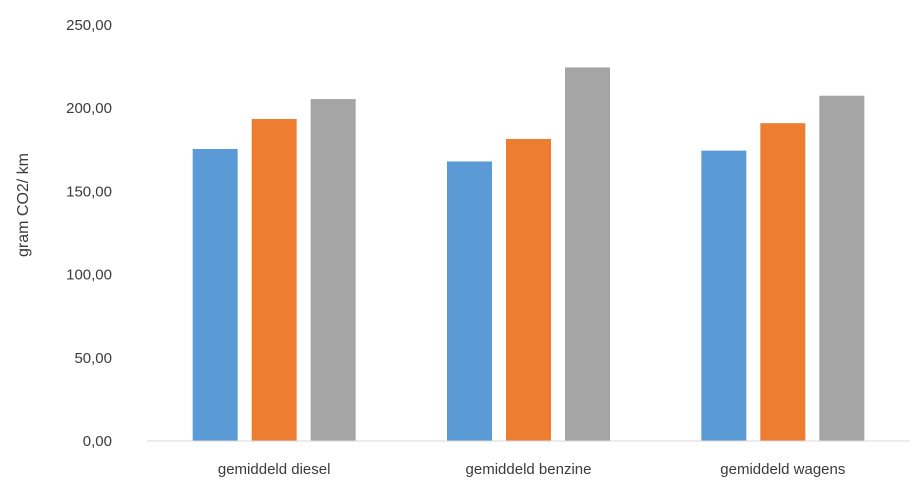 The height and width of the screenshot is (488, 916). Describe the element at coordinates (23, 205) in the screenshot. I see `y-axis-label: gram CO2/ km` at that location.